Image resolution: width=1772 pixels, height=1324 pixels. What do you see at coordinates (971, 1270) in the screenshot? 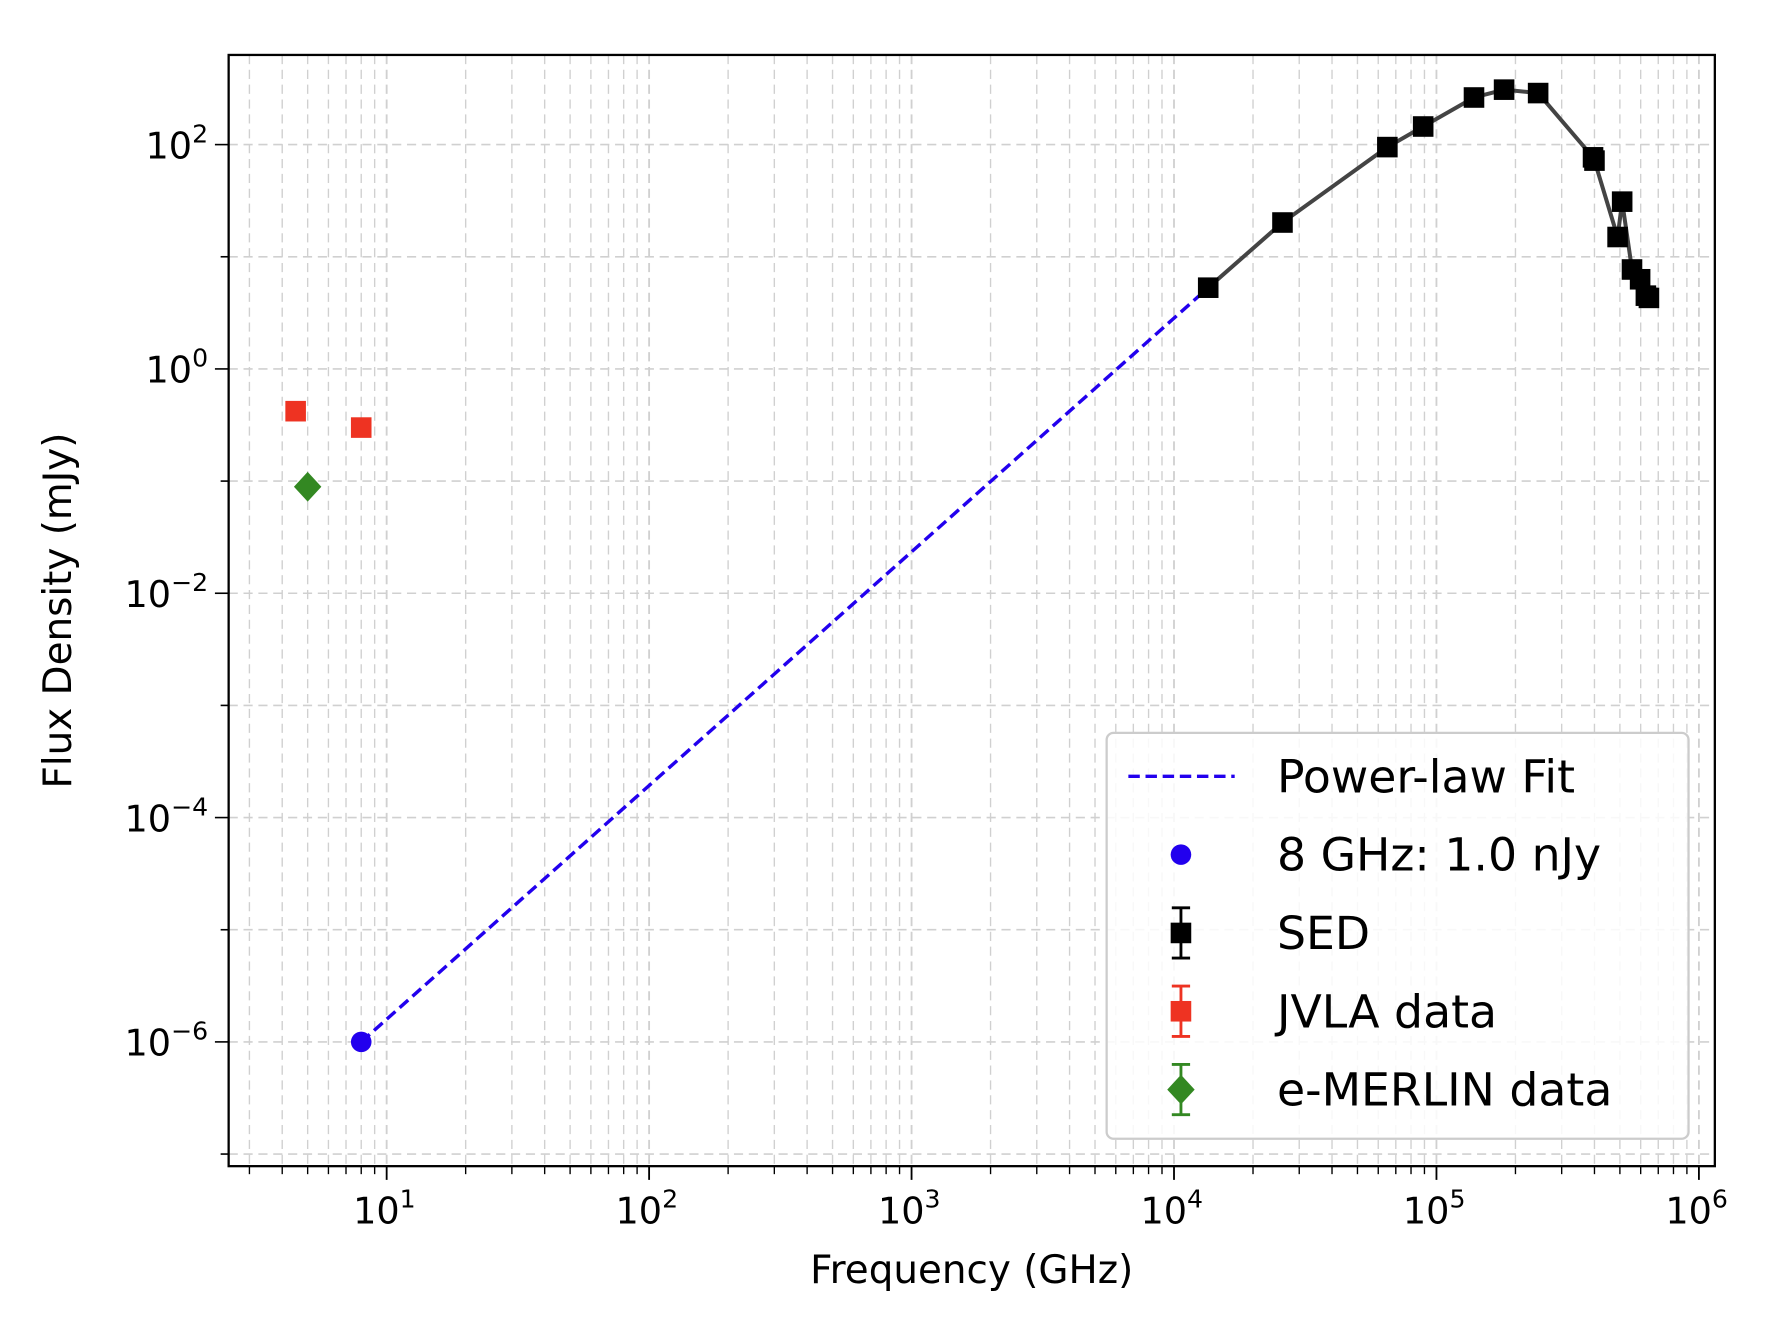
I see `x-axis-label: Frequency (GHz)` at bounding box center [971, 1270].